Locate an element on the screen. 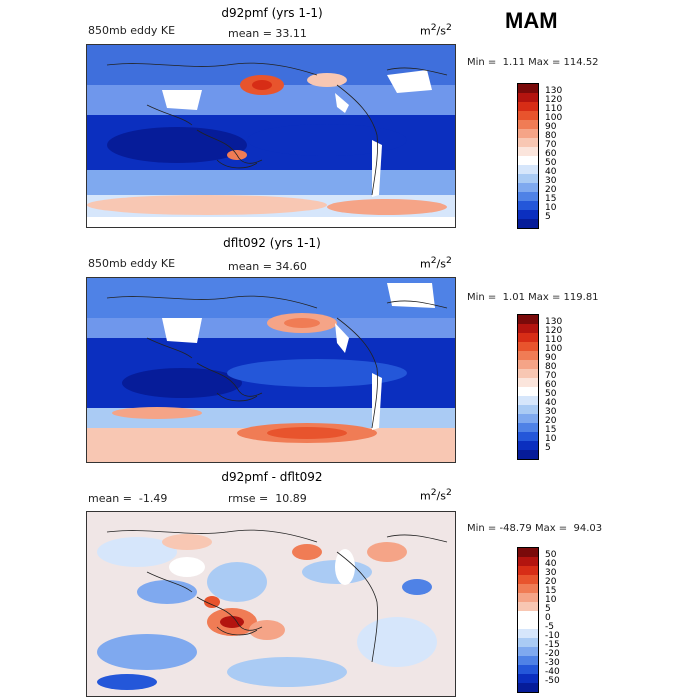 The width and height of the screenshot is (700, 700). colorbar-tick-label: 60 is located at coordinates (551, 385).